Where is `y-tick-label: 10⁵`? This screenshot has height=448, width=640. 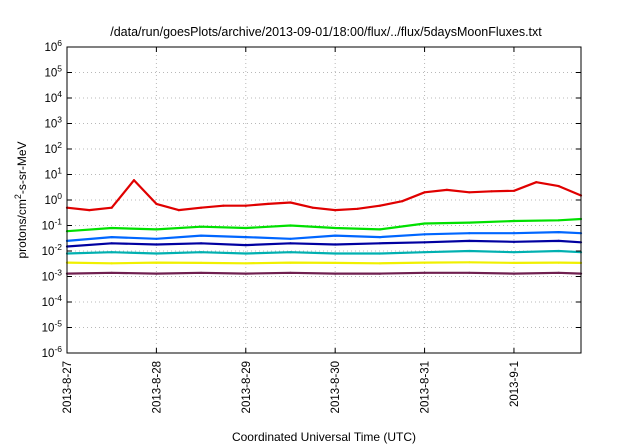 y-tick-label: 10⁵ is located at coordinates (53, 72).